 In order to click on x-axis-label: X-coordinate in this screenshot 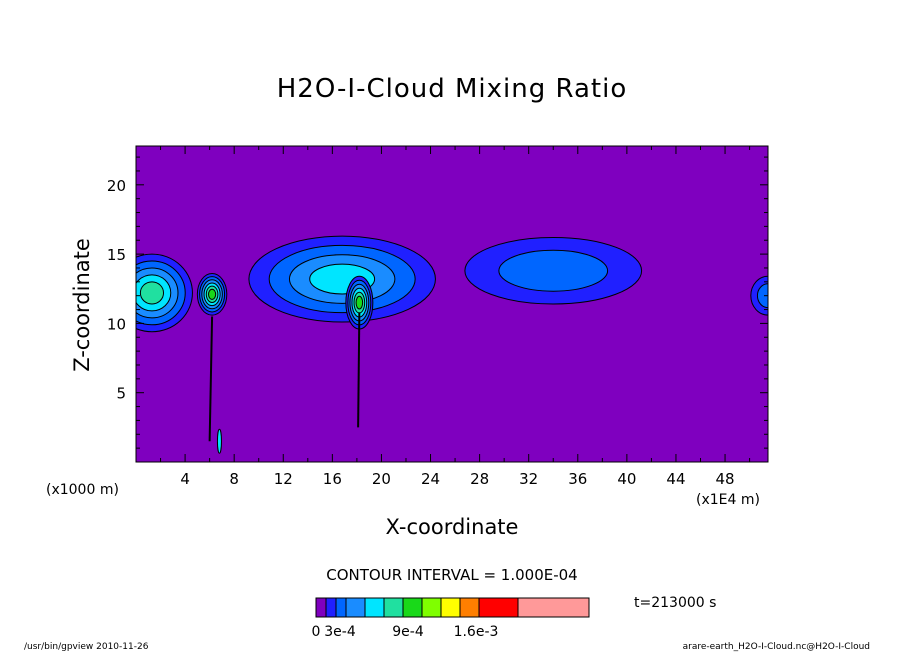, I will do `click(452, 527)`.